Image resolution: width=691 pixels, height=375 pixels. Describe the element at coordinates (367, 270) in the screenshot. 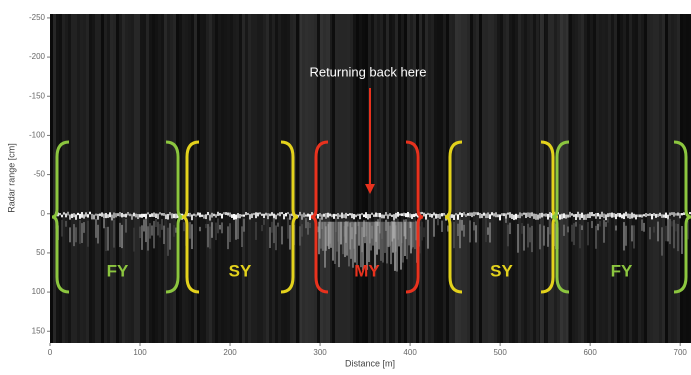

I see `region-label: MY` at that location.